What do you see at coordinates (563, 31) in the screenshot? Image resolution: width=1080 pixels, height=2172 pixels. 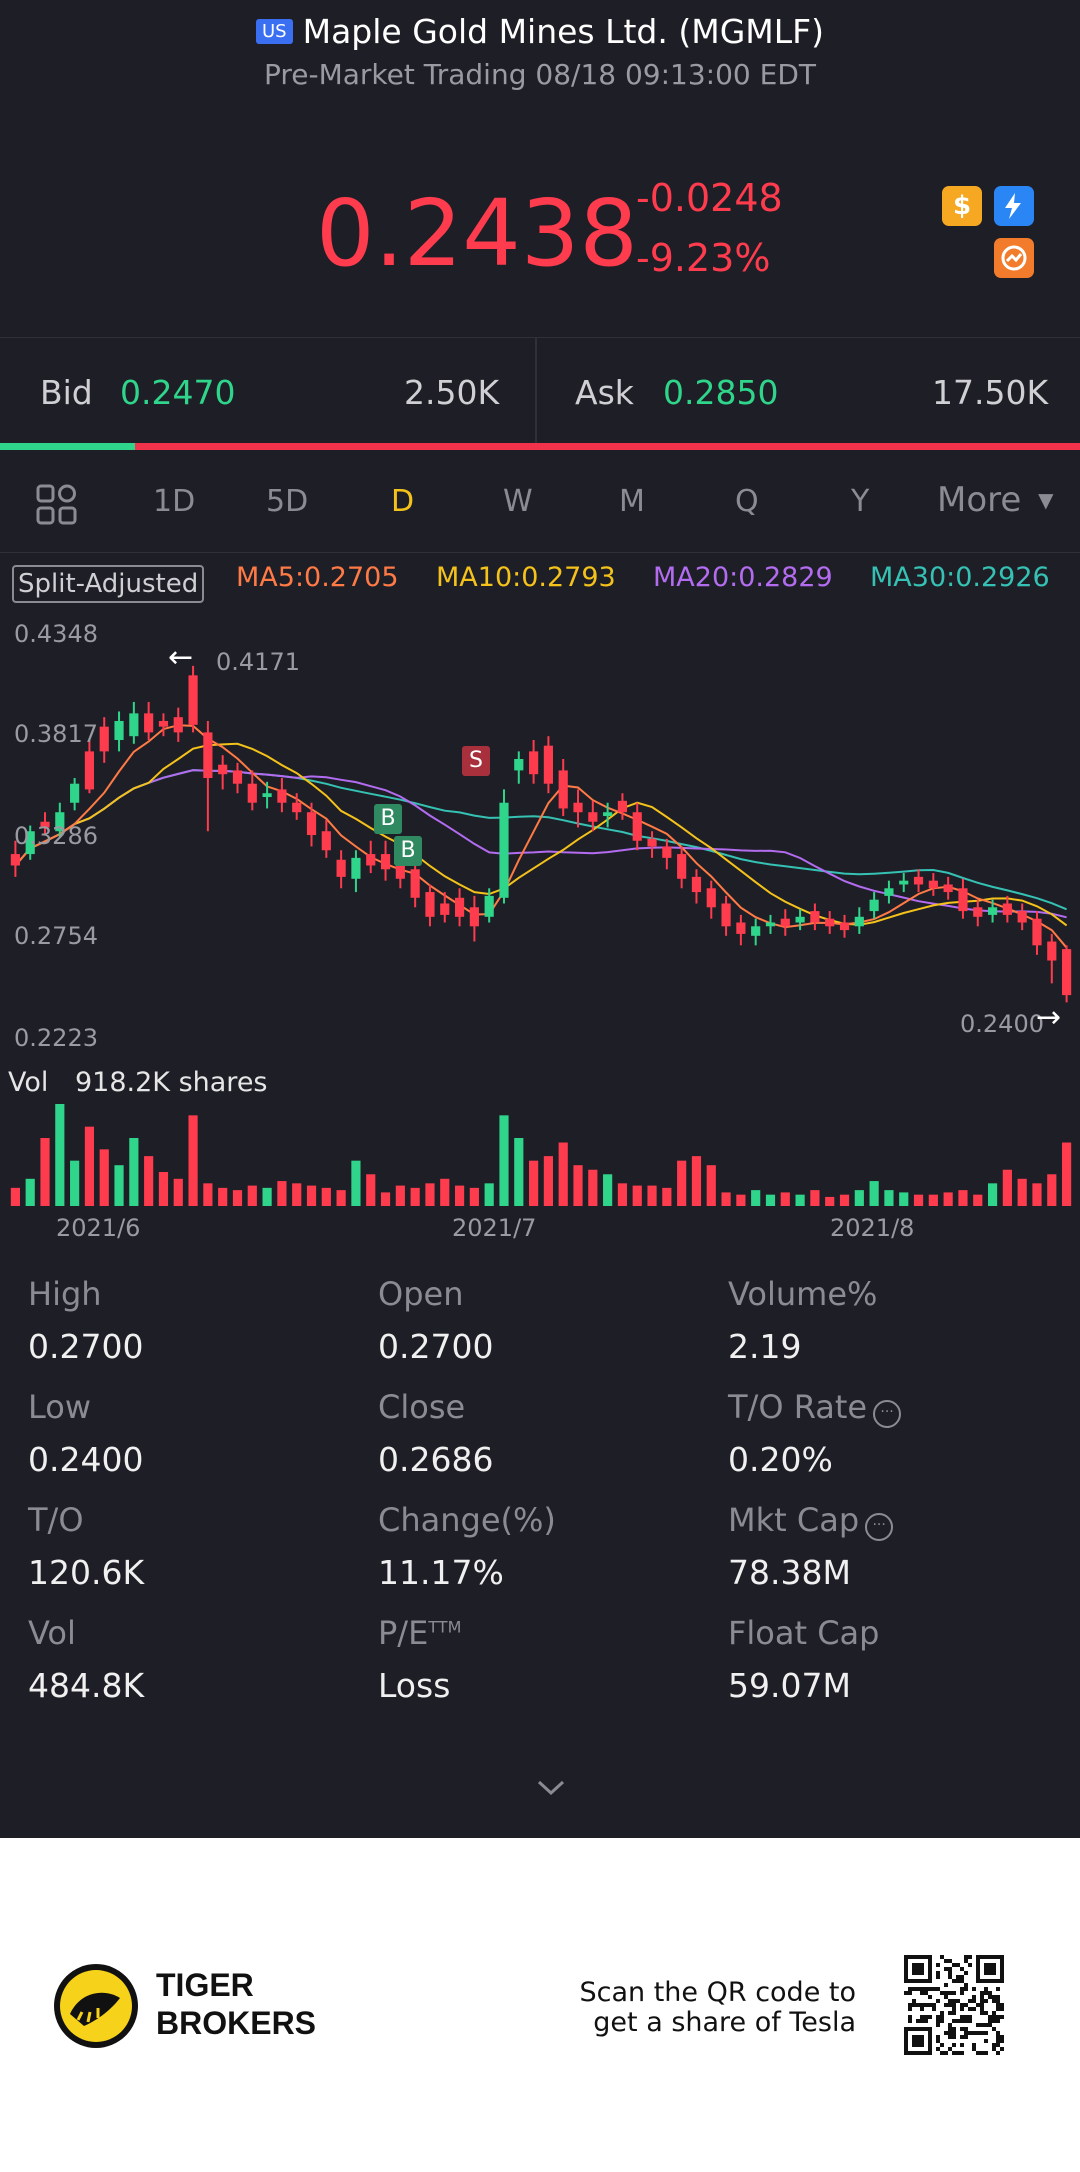 I see `stock-name: Maple Gold Mines Ltd. (MGMLF)` at bounding box center [563, 31].